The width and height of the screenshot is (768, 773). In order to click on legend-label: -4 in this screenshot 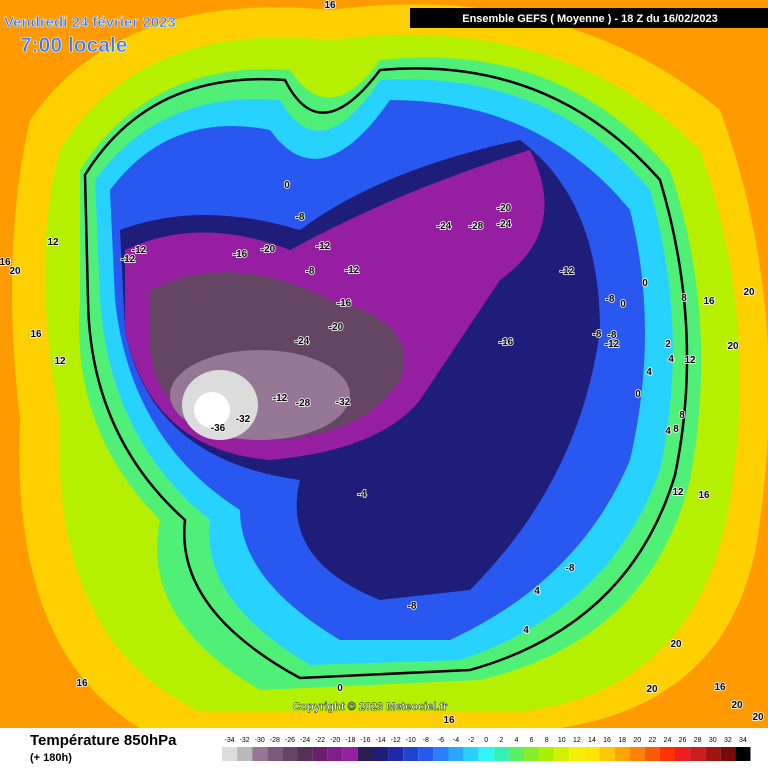, I will do `click(456, 740)`.